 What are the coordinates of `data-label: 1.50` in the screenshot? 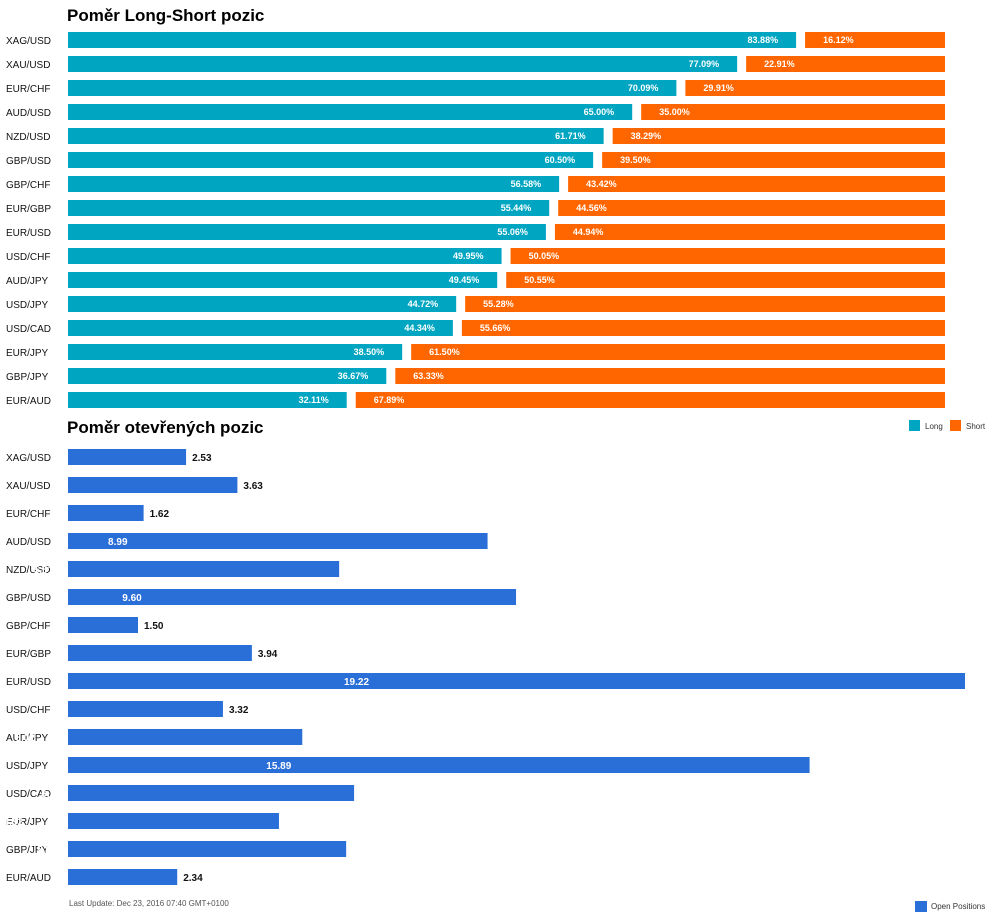 It's located at (154, 626).